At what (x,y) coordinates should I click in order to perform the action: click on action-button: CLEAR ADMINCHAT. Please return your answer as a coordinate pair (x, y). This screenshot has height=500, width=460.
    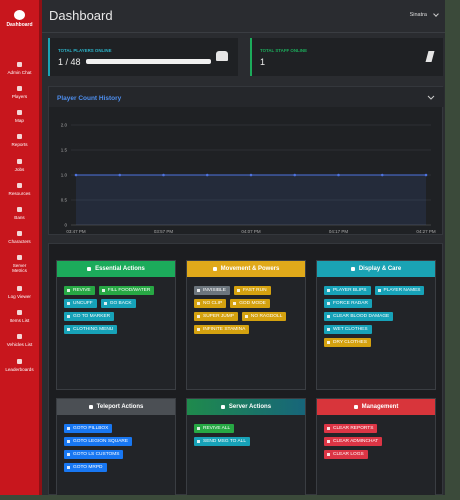
    Looking at the image, I should click on (353, 441).